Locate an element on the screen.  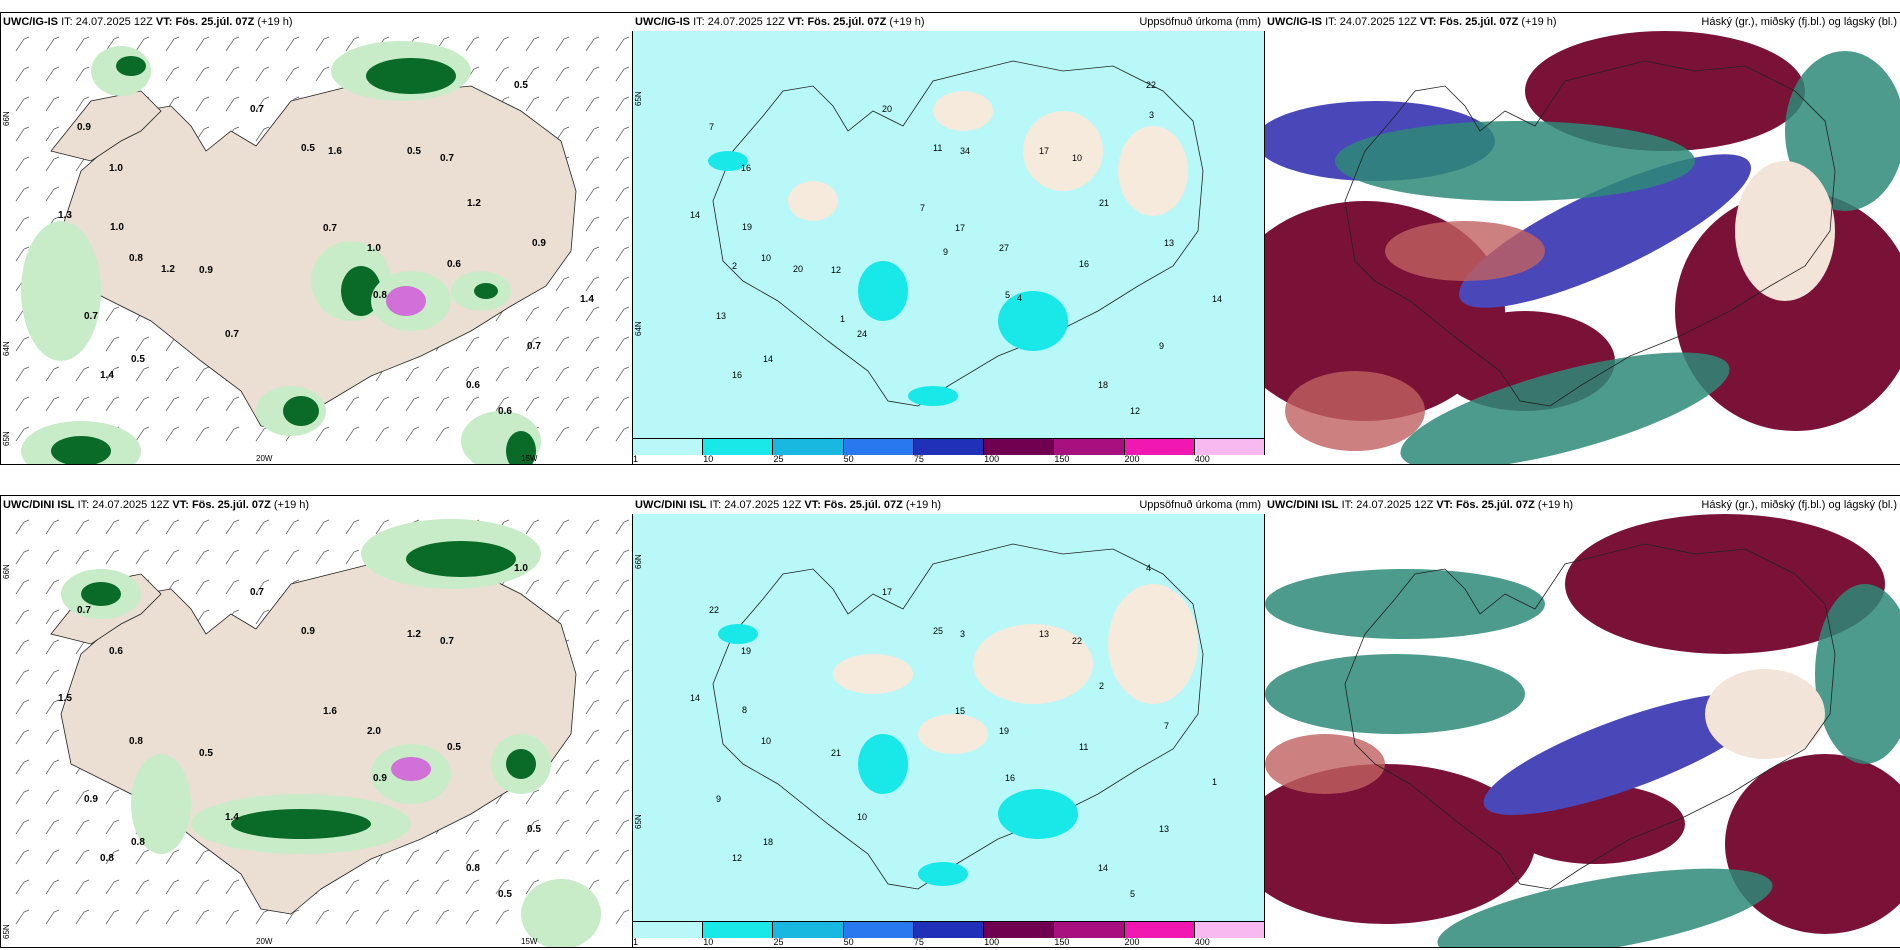
legend-tick-label: 10 is located at coordinates (708, 942).